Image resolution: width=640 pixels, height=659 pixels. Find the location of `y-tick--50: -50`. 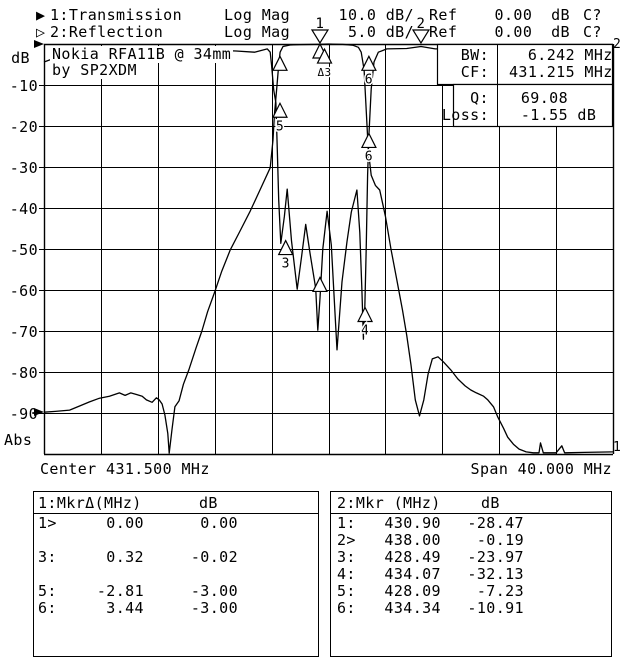

y-tick--50: -50 is located at coordinates (23, 250).